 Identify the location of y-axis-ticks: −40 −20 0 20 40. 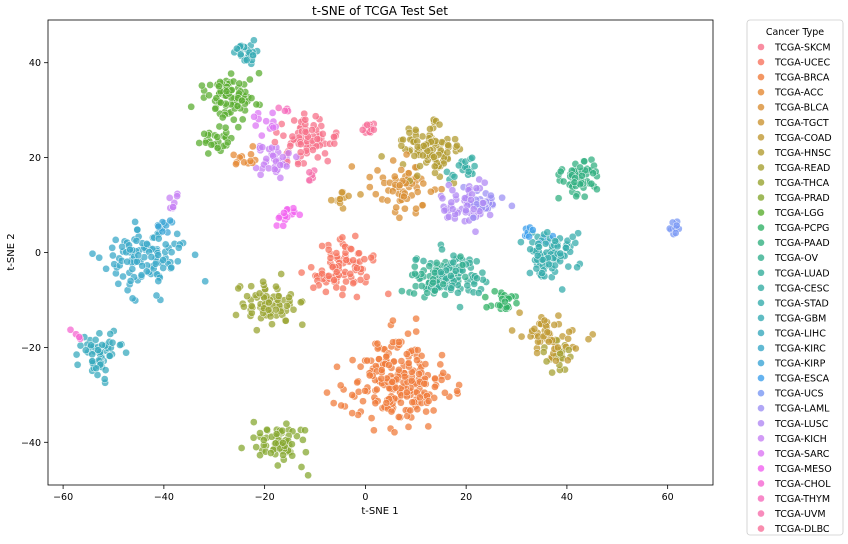
(34, 253).